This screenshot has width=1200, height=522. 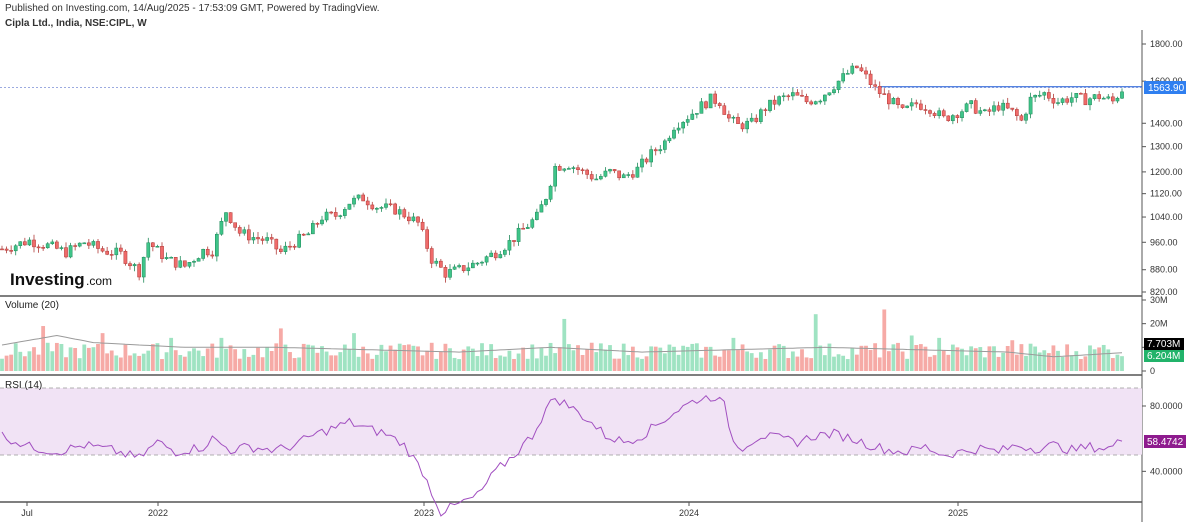 I want to click on last-price-badge-bg, so click(x=1165, y=87).